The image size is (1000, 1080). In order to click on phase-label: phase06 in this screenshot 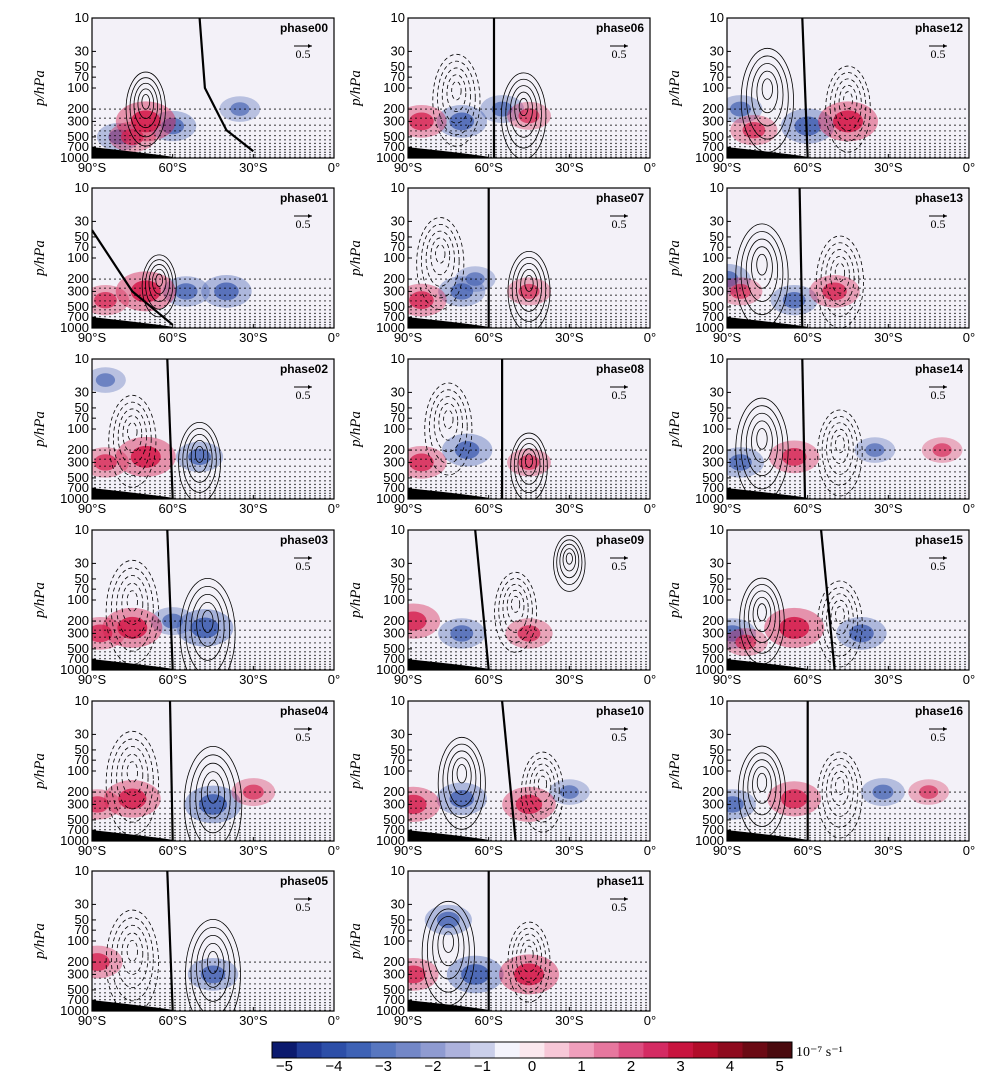, I will do `click(620, 28)`.